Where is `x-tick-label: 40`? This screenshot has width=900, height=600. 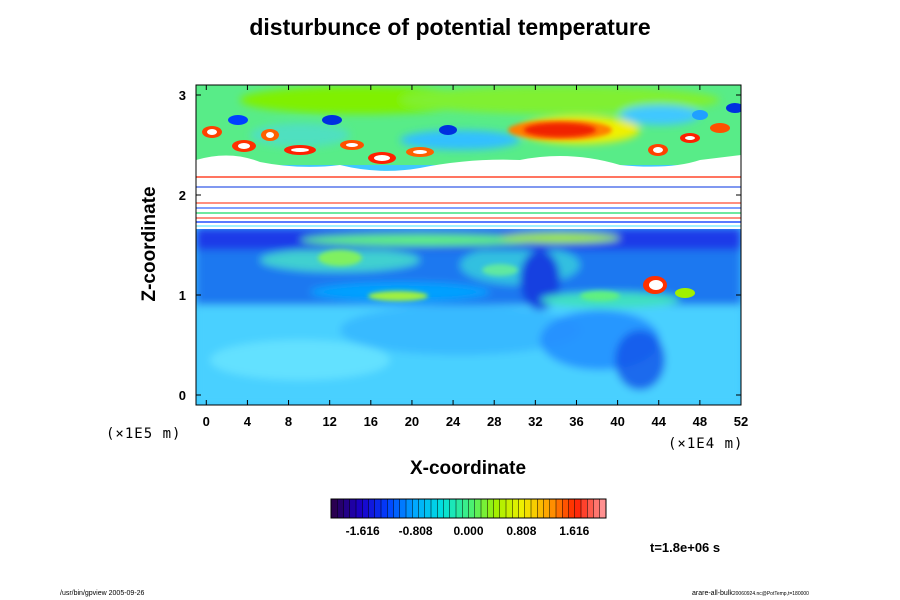 x-tick-label: 40 is located at coordinates (617, 421).